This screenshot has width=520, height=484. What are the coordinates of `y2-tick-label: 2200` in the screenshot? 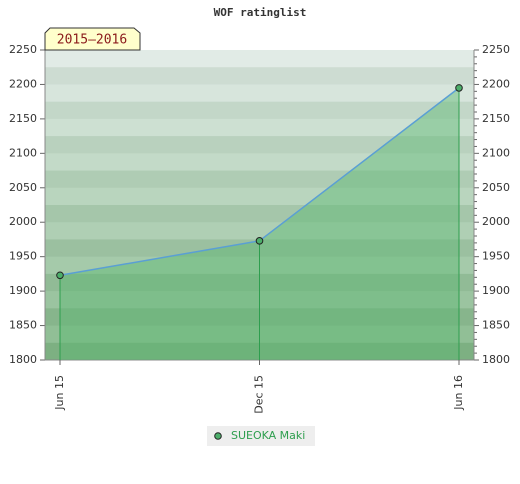 It's located at (496, 83).